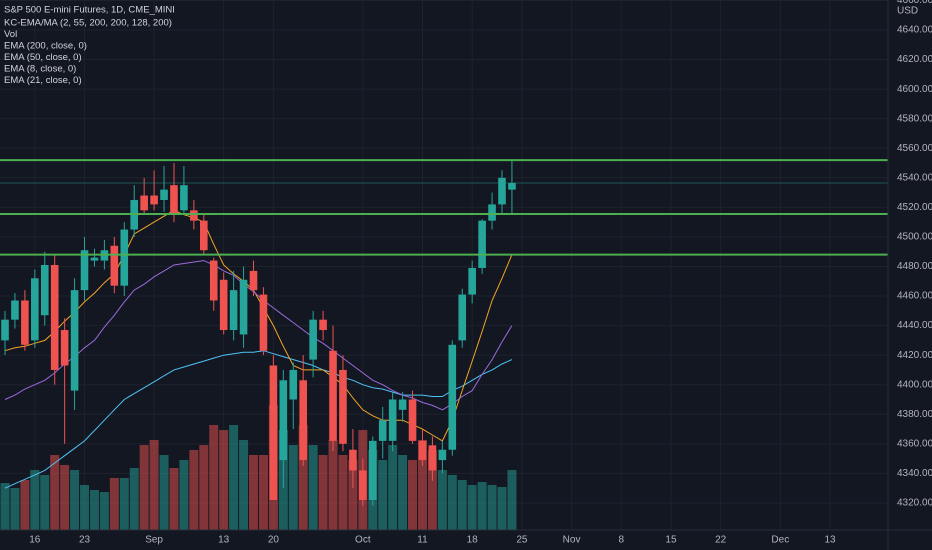 The width and height of the screenshot is (932, 550). I want to click on study-label: KC-EMA/MA (2, 55, 200, 200, 128, 200), so click(88, 23).